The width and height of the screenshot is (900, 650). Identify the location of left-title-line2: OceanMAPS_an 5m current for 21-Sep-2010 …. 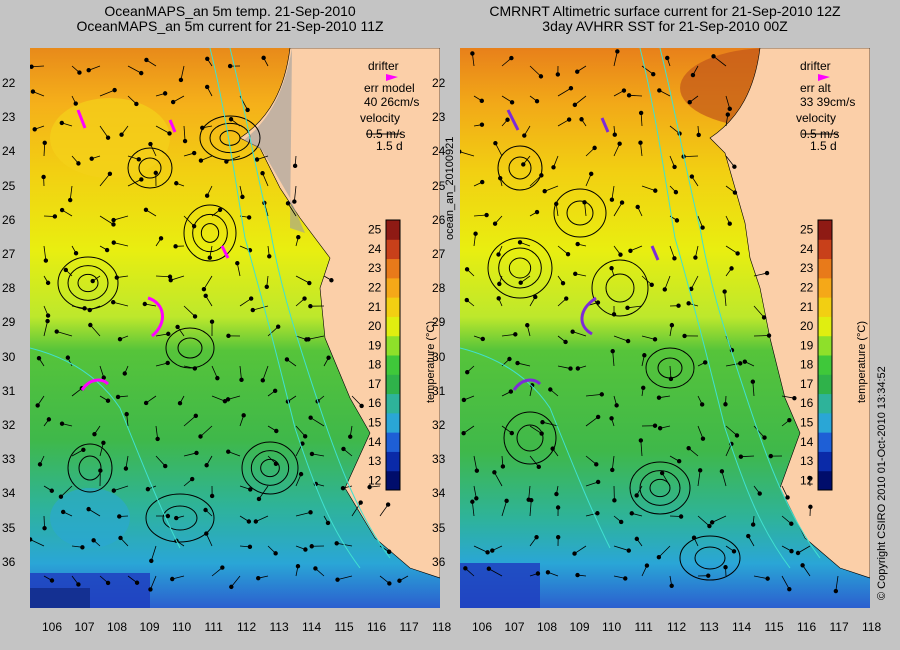
(230, 26).